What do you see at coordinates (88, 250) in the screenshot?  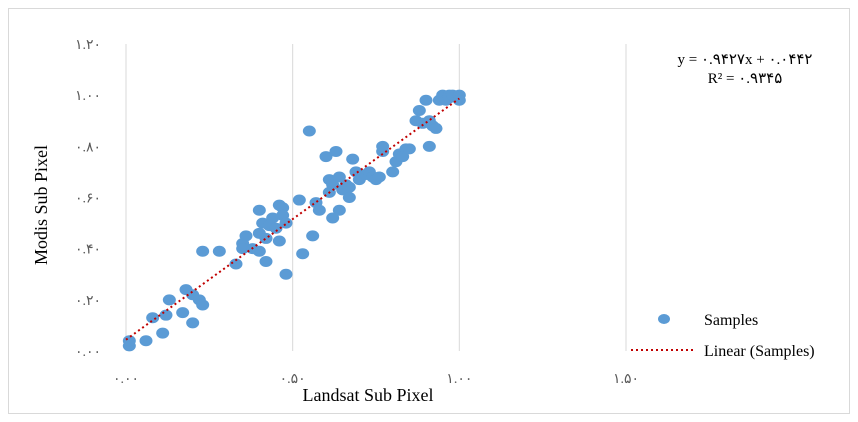 I see `y-tick-label: ۰.۴۰` at bounding box center [88, 250].